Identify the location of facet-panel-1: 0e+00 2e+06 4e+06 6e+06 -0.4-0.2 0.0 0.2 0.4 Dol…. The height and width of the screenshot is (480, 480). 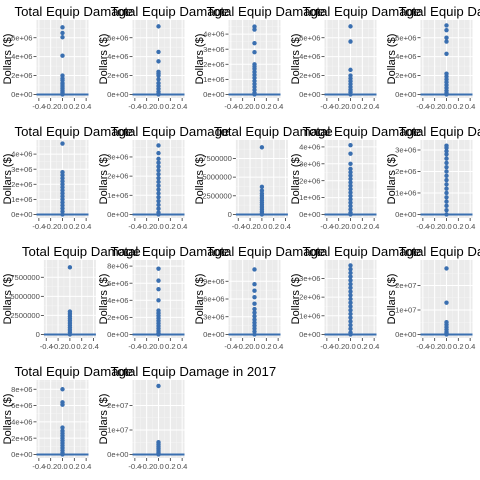
(67, 57).